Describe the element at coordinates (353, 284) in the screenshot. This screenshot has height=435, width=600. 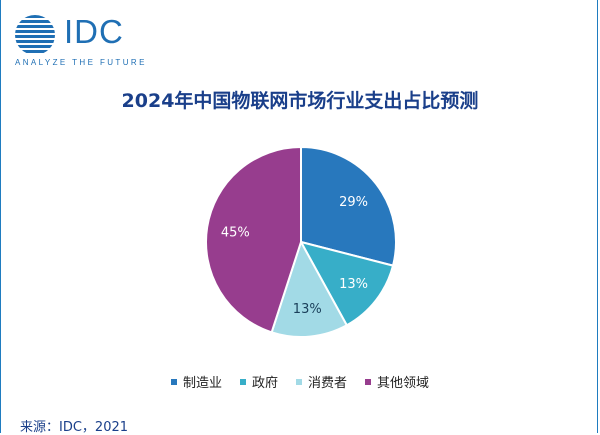
I see `slice-label-2: 13%` at that location.